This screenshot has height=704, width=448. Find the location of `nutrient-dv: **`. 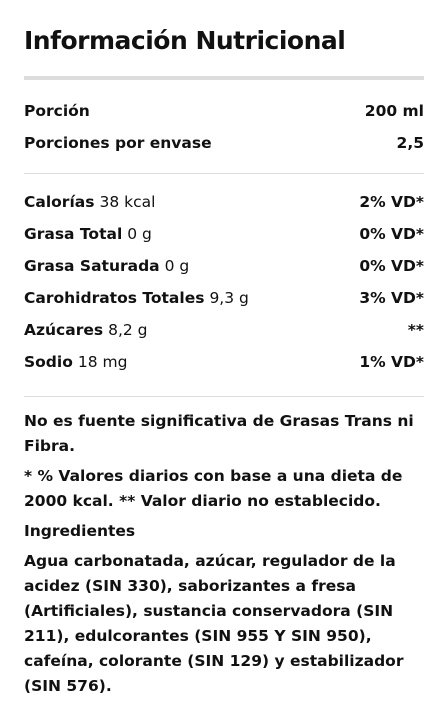

nutrient-dv: ** is located at coordinates (415, 330).